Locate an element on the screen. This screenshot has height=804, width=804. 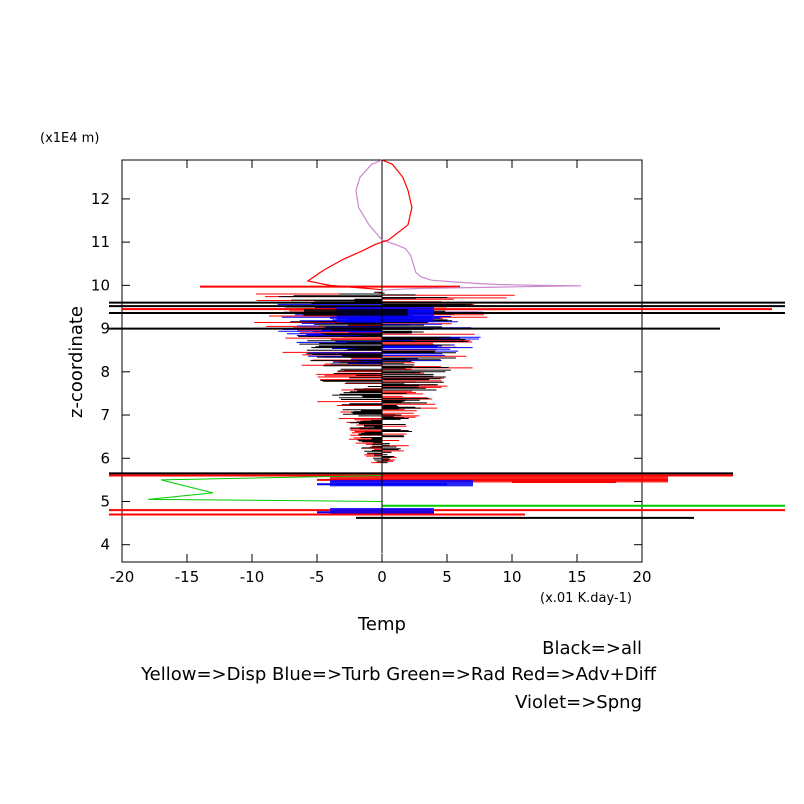
legend-line-3: Violet=>Spng is located at coordinates (578, 702).